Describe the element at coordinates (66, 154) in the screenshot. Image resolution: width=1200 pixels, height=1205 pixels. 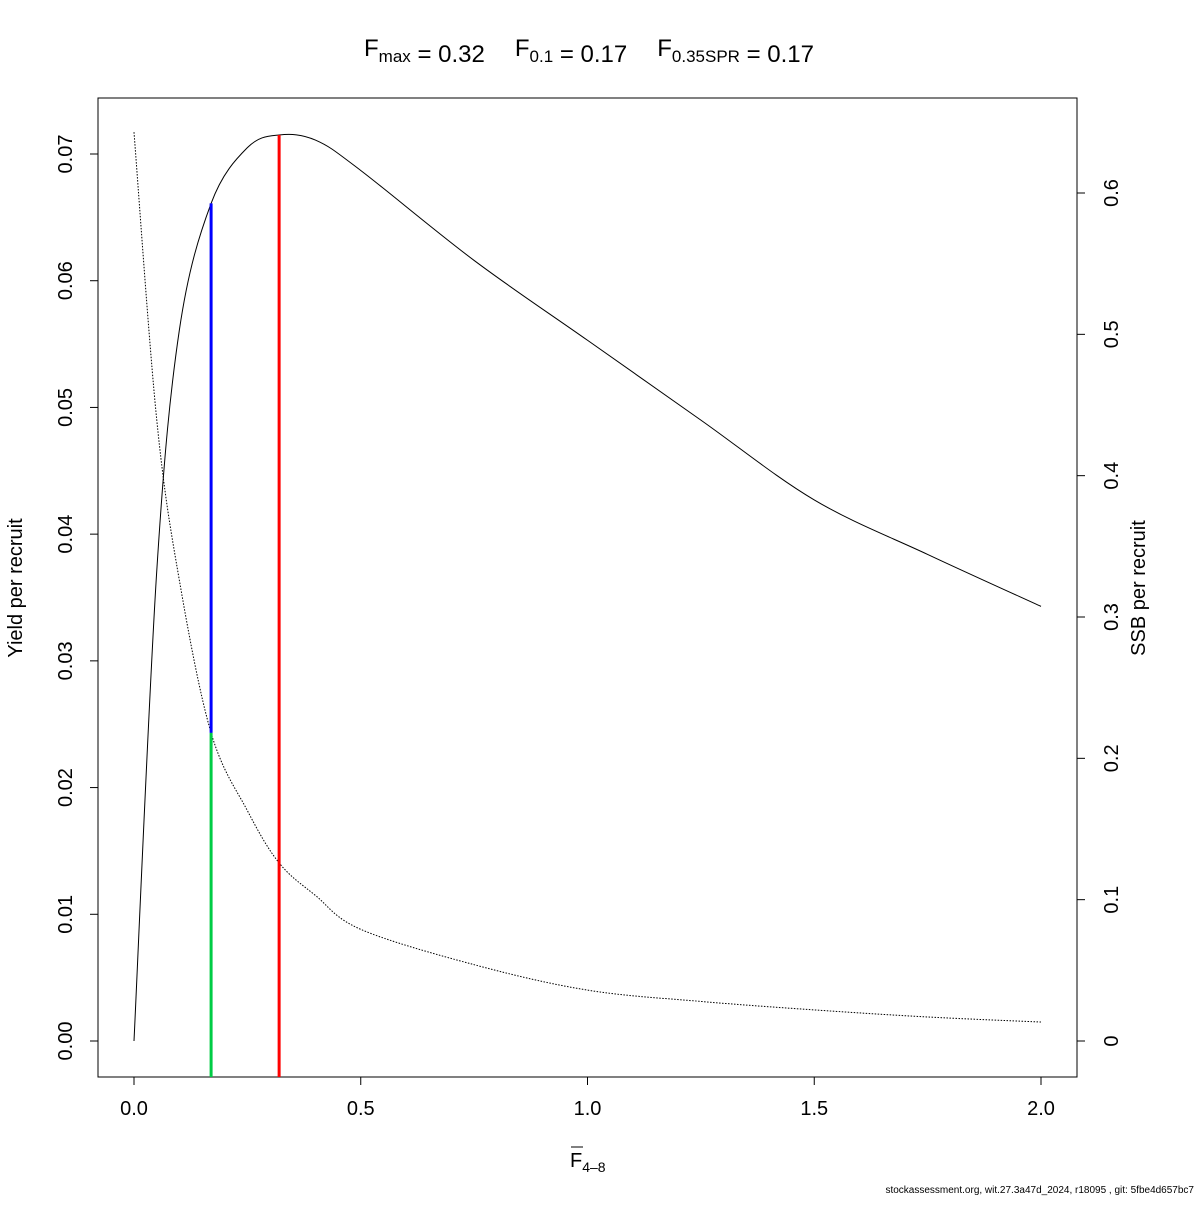
I see `y-tick-label: 0.07` at that location.